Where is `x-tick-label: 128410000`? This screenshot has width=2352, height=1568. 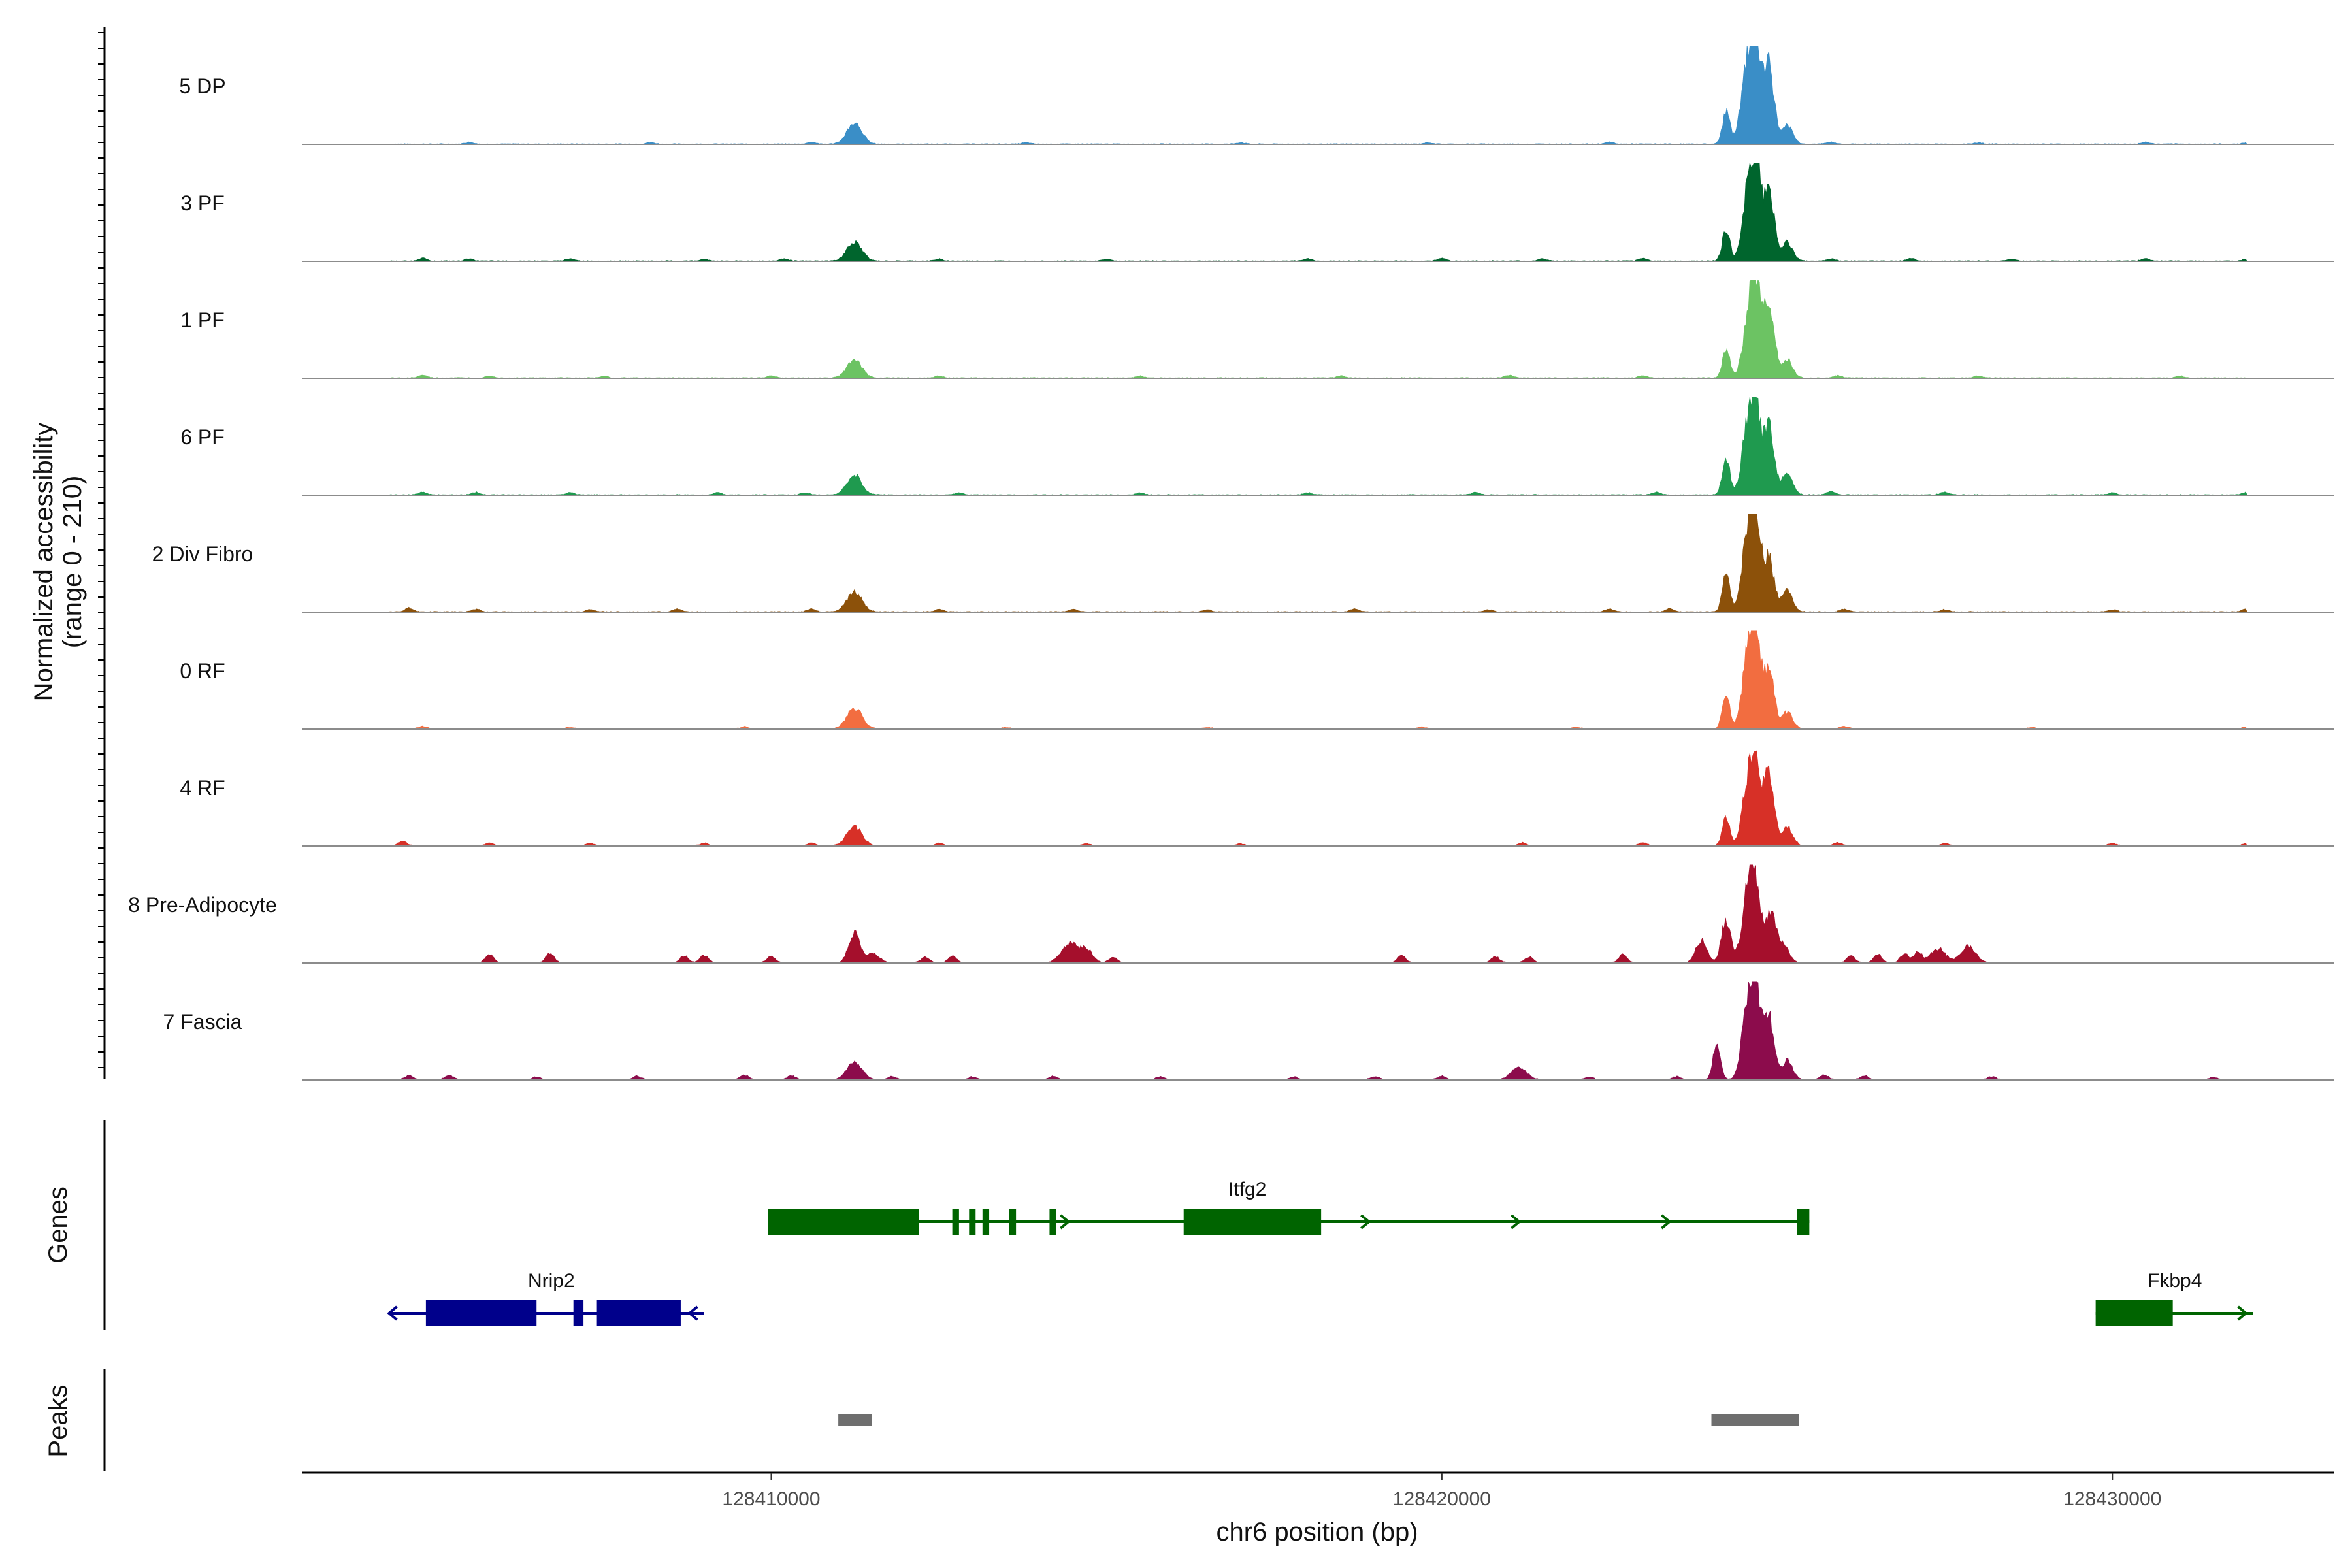 x-tick-label: 128410000 is located at coordinates (771, 1499).